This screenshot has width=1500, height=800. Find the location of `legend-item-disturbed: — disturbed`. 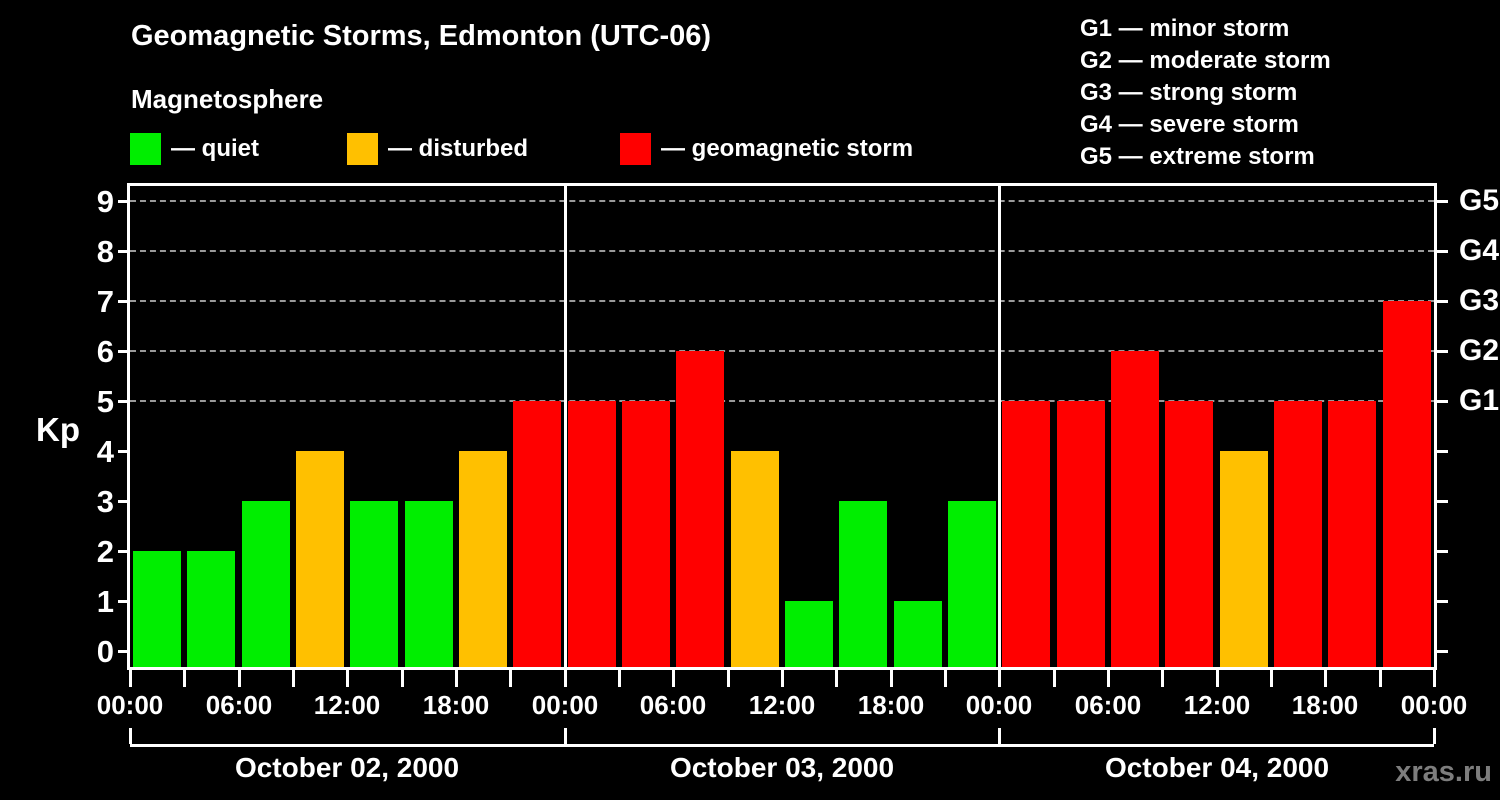

legend-item-disturbed: — disturbed is located at coordinates (437, 149).